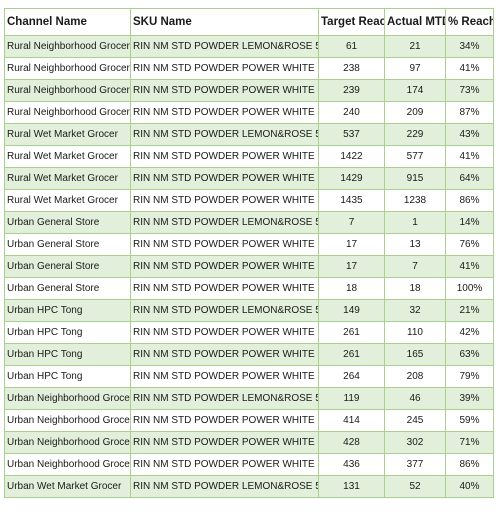 This screenshot has height=520, width=500. Describe the element at coordinates (469, 288) in the screenshot. I see `cell-percent-reach: 100%` at that location.